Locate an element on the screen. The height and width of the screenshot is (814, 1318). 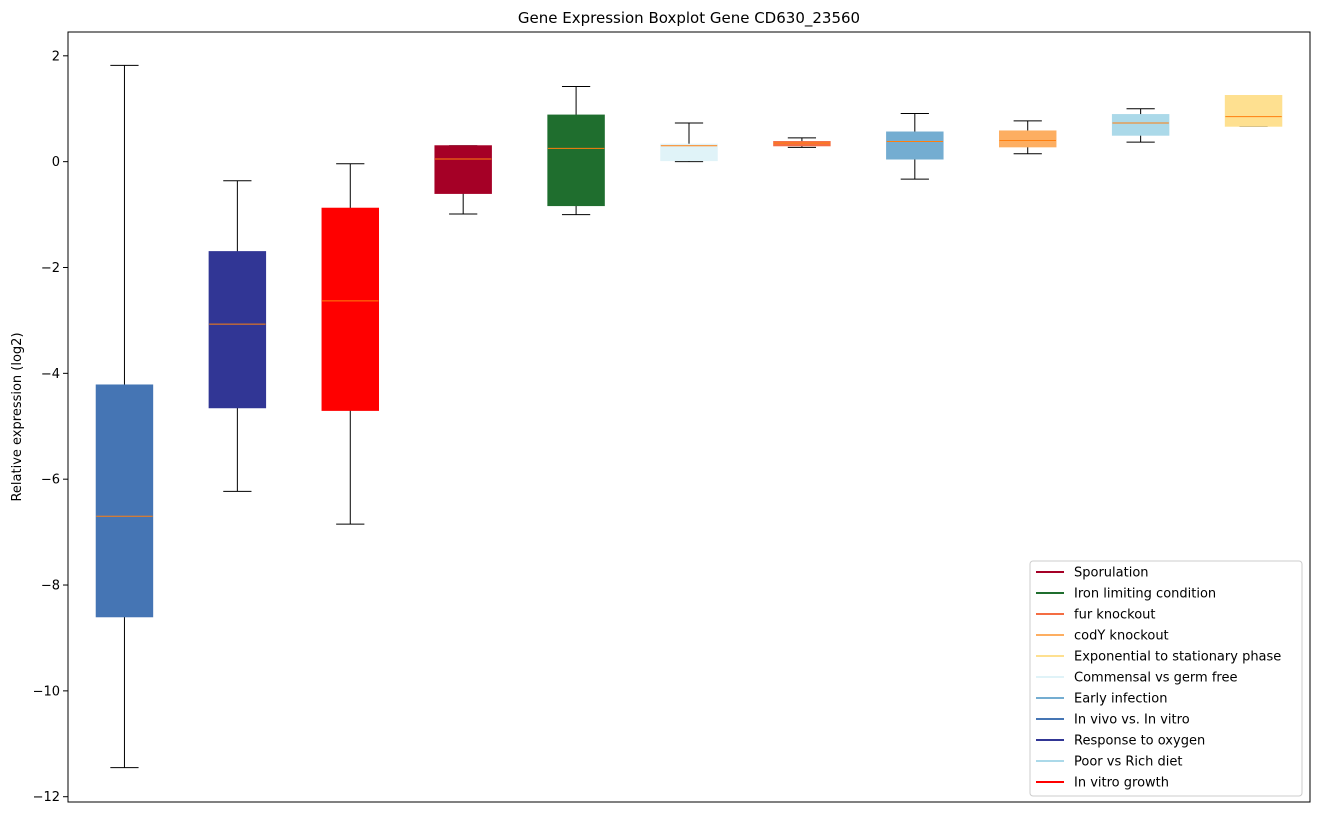
y-tick-label: −6 is located at coordinates (50, 480).